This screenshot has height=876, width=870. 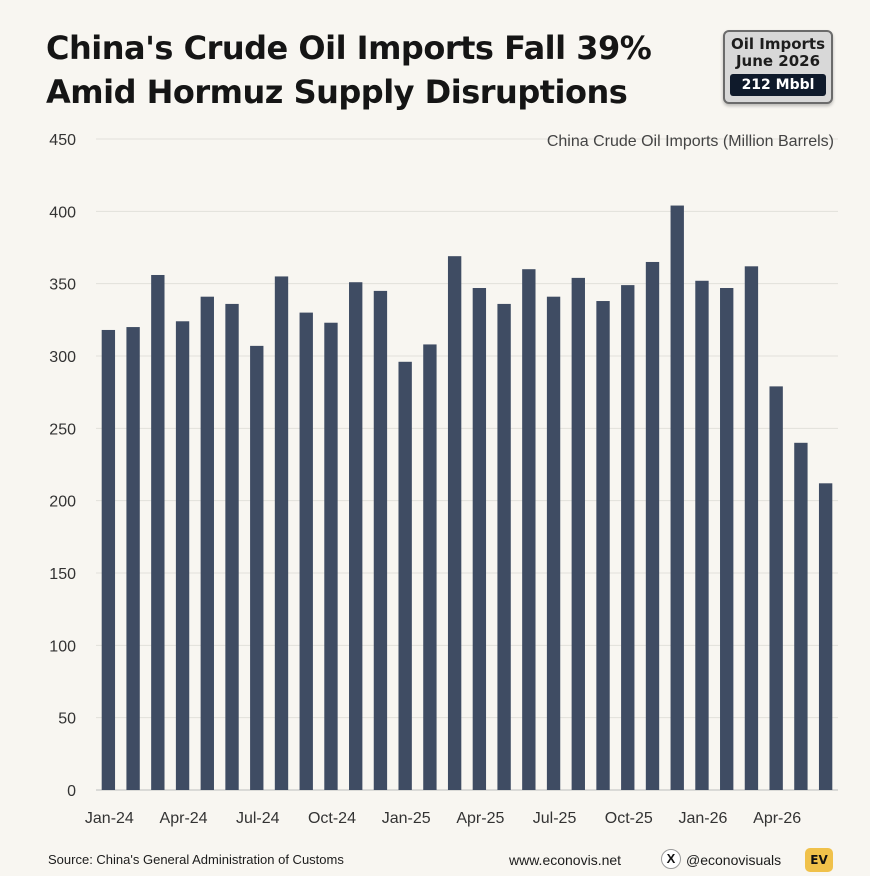 What do you see at coordinates (406, 818) in the screenshot?
I see `x-tick-label: Jan-25` at bounding box center [406, 818].